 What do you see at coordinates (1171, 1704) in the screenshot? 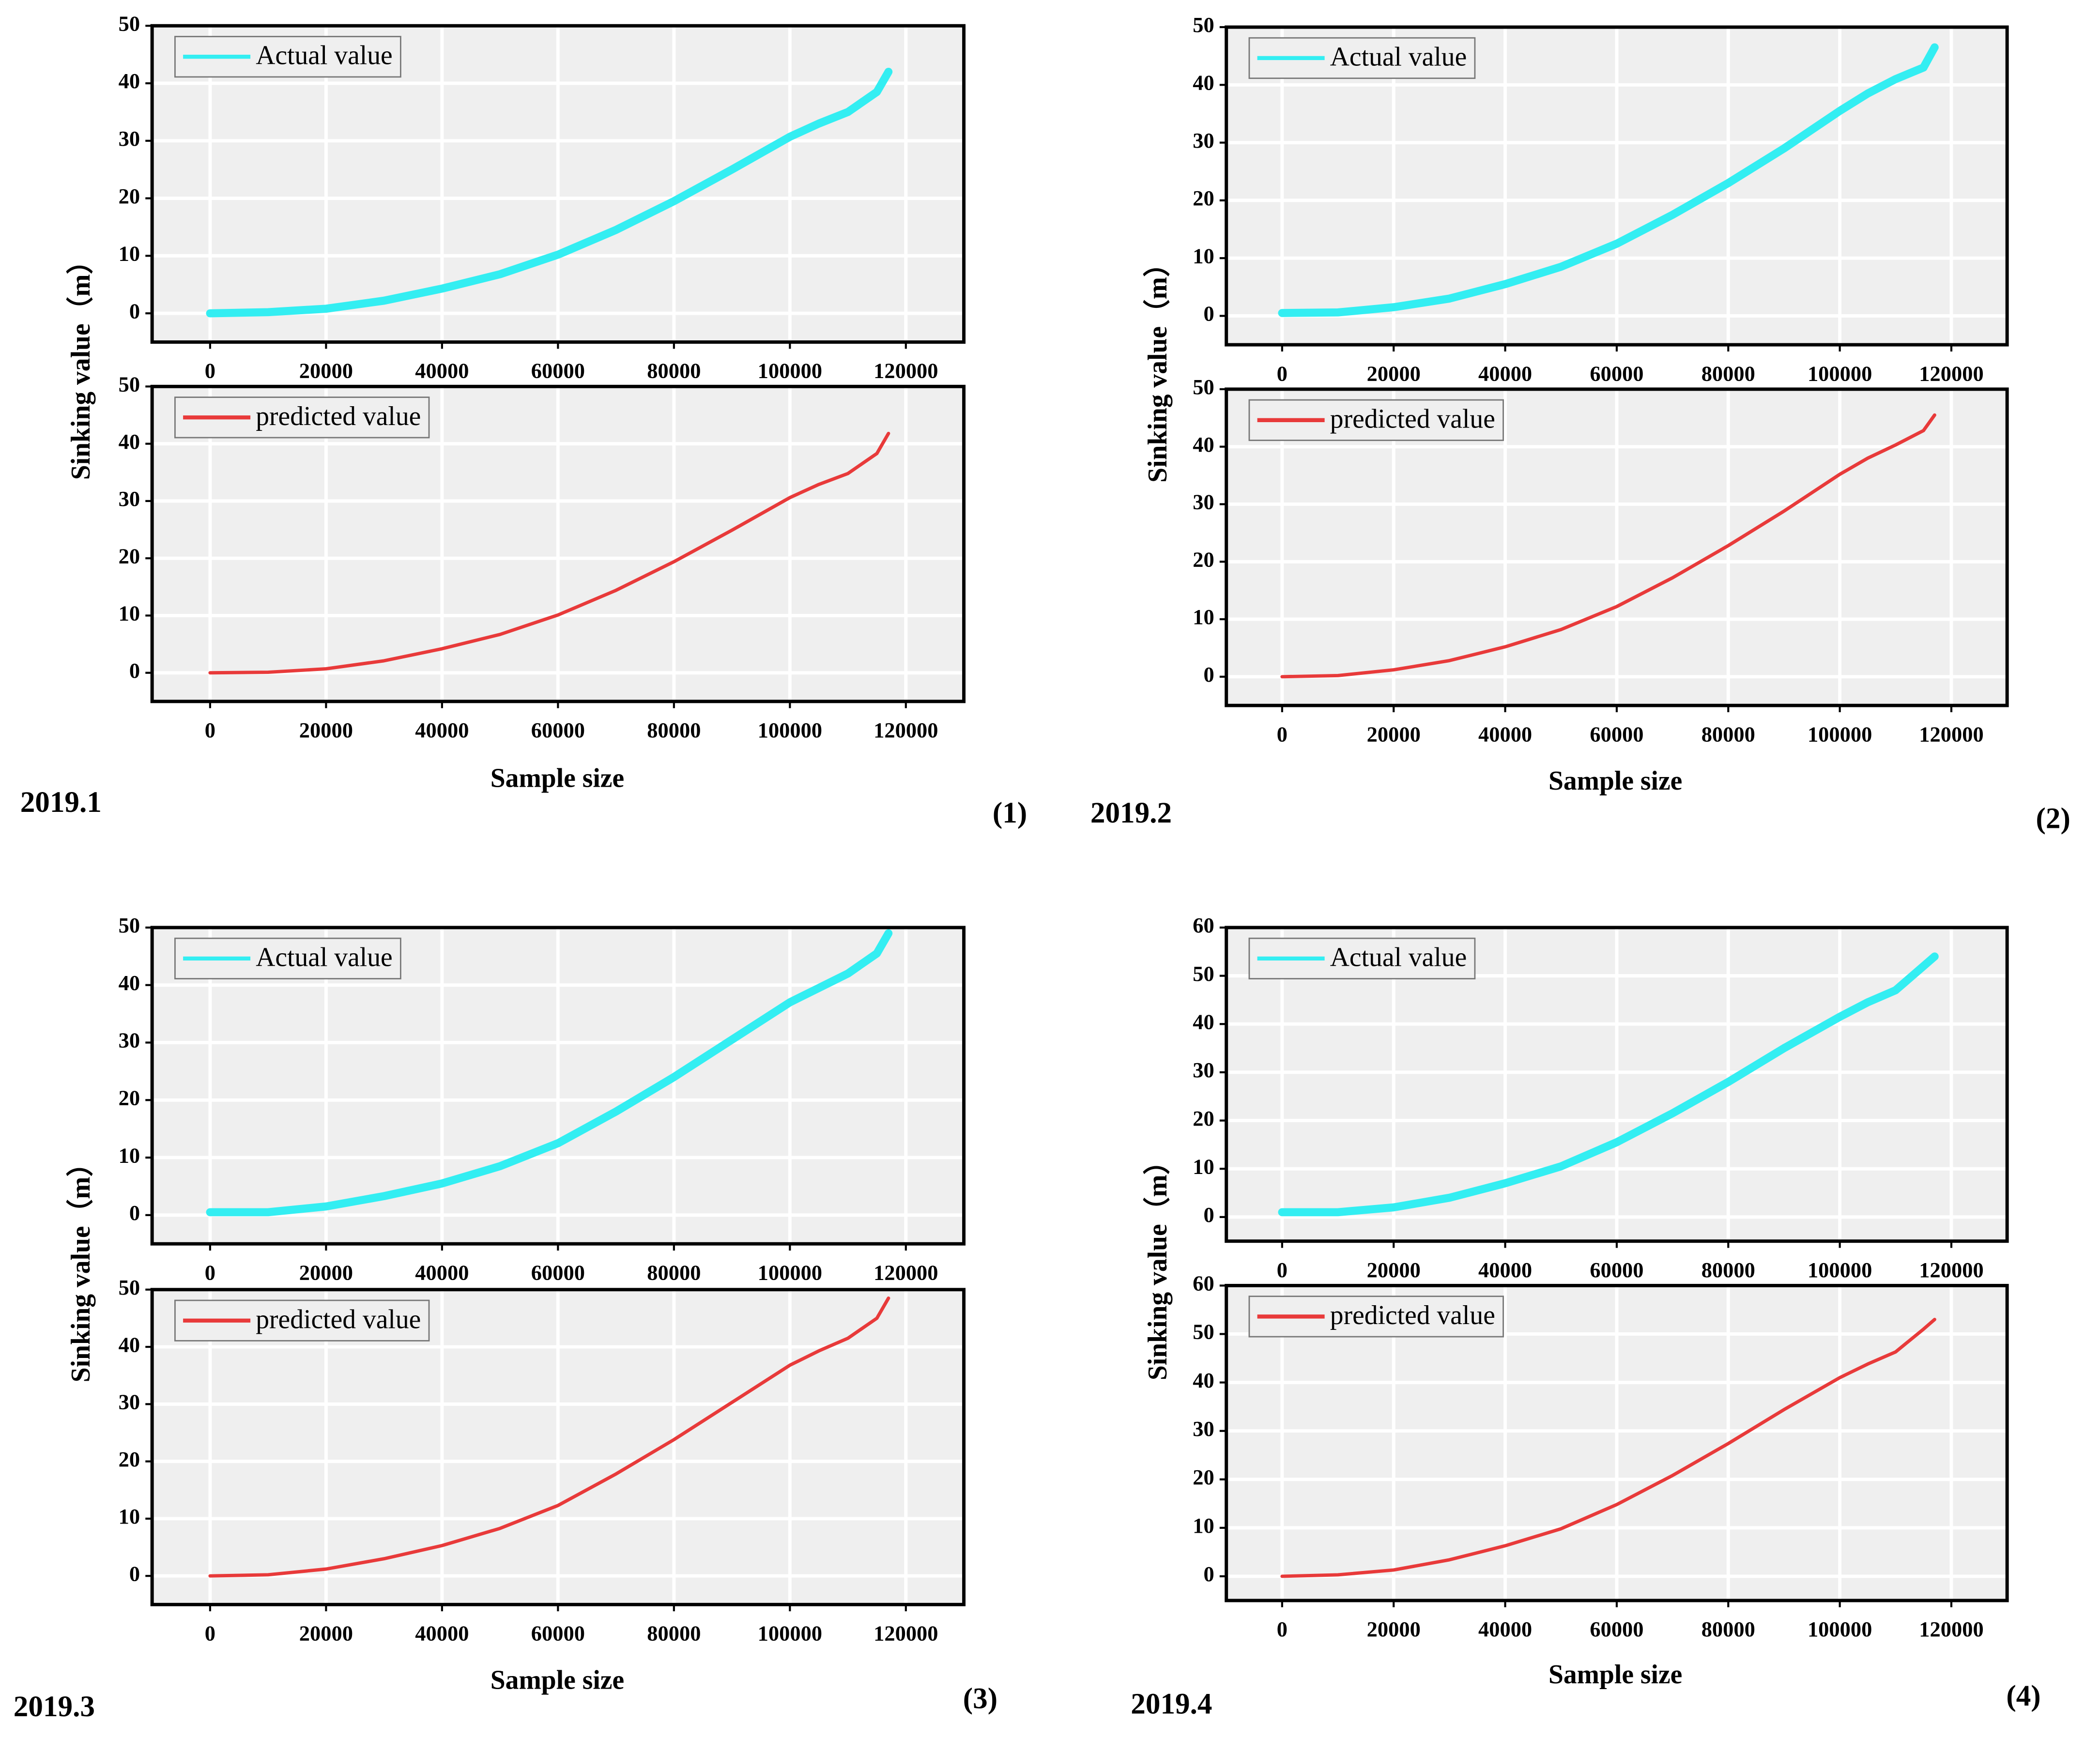
I see `panel-date: 2019.4` at bounding box center [1171, 1704].